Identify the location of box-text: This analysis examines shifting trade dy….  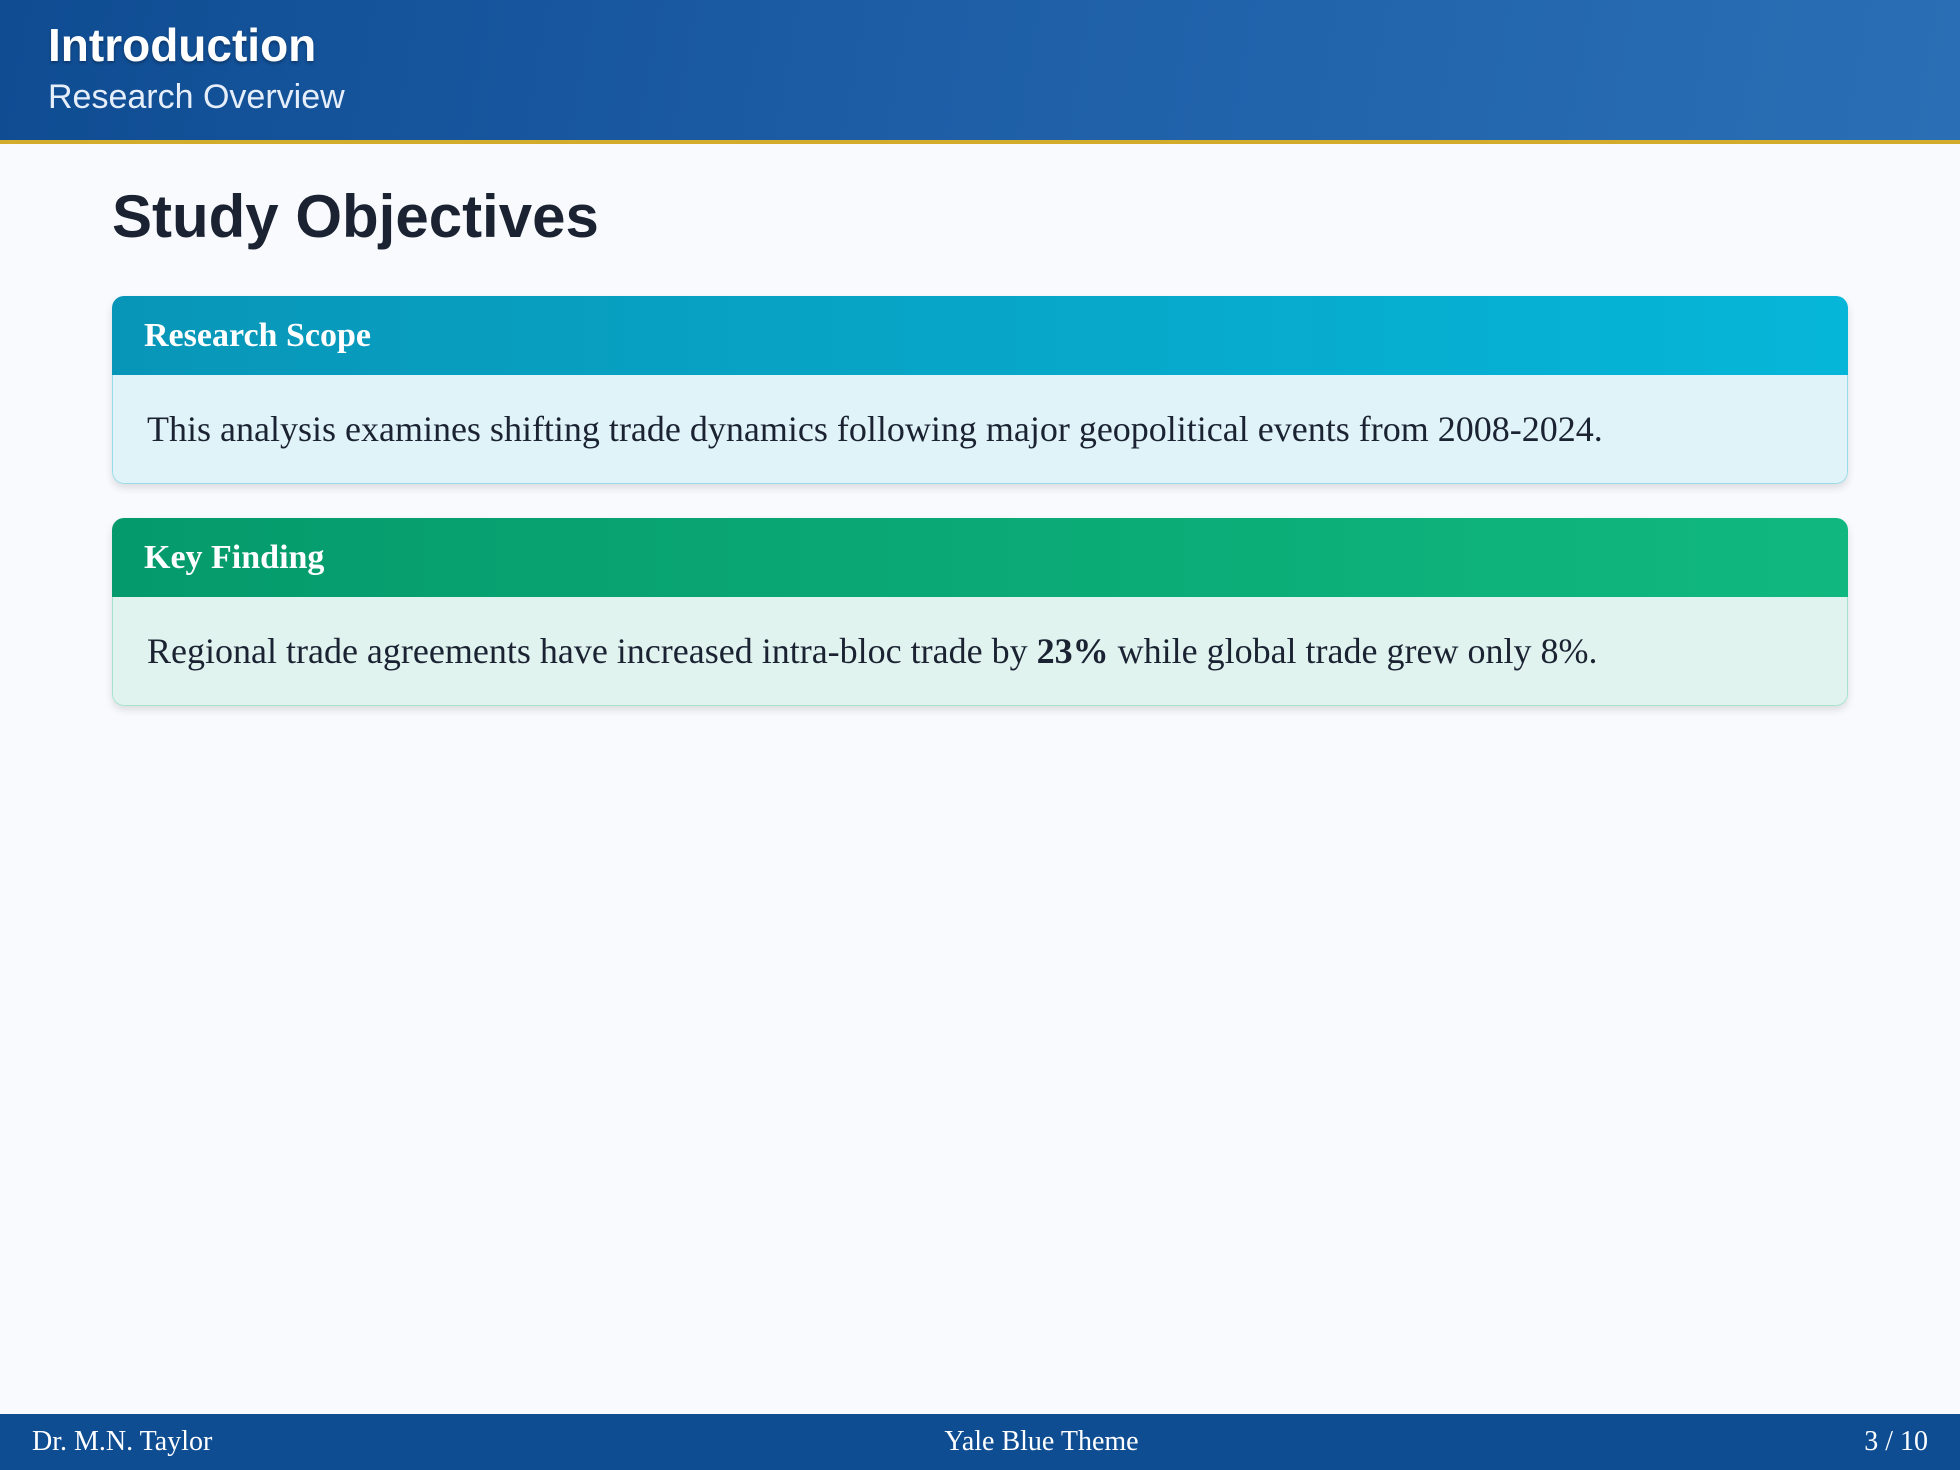
(875, 429).